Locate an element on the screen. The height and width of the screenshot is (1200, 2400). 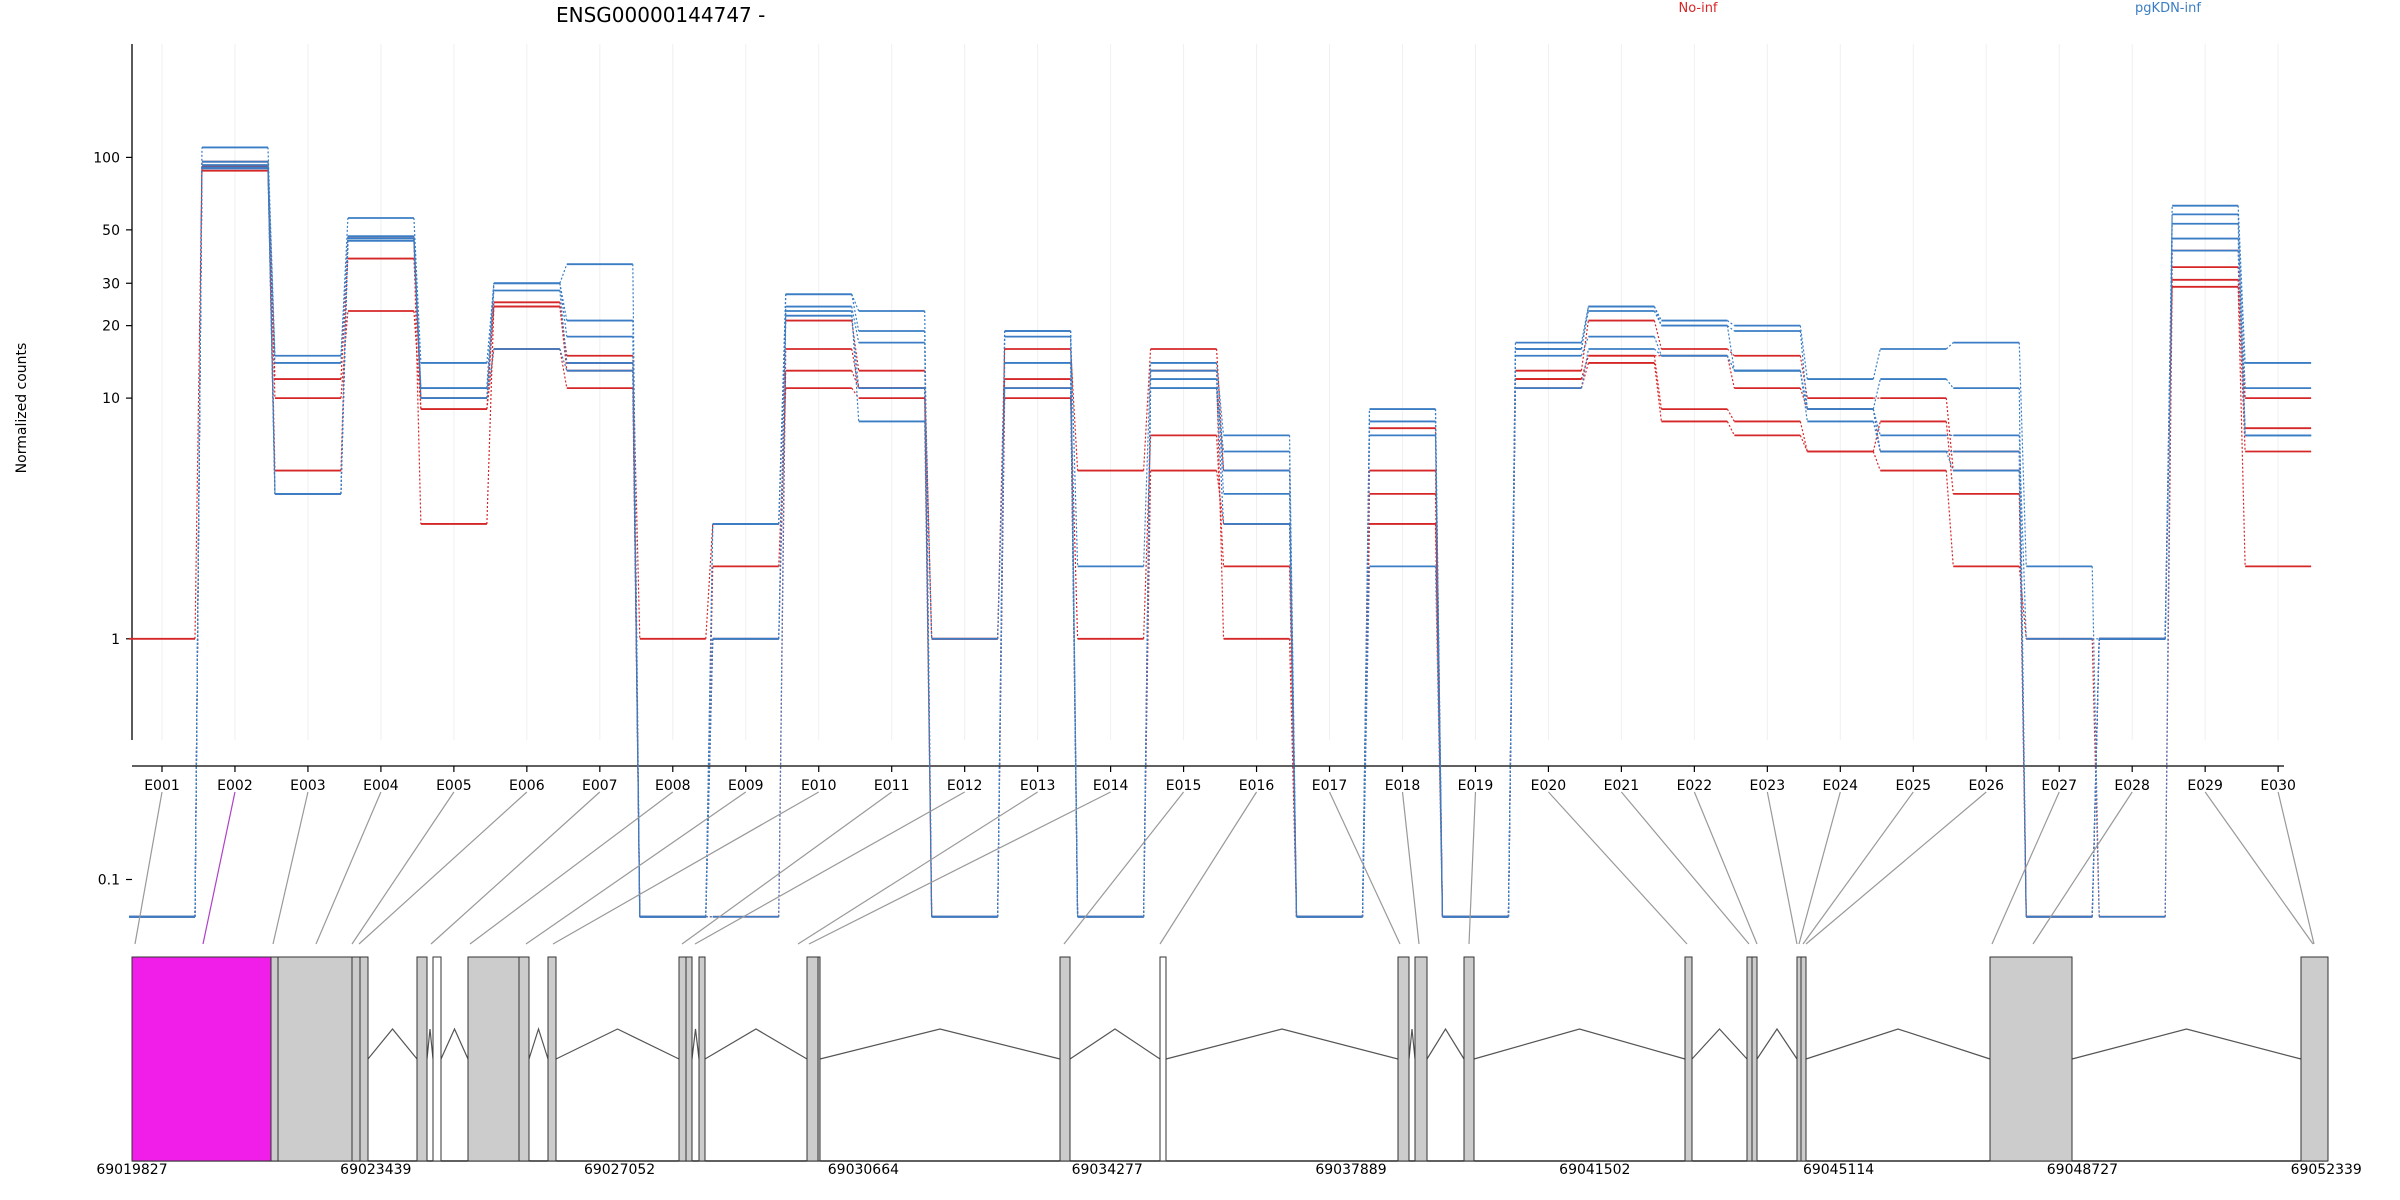
x-tick-label: E001 is located at coordinates (162, 786).